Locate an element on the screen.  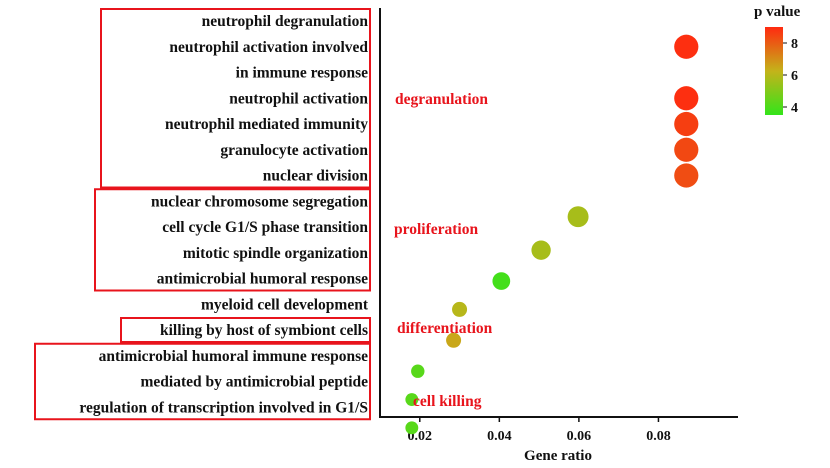
x-tick-label: 0.04 is located at coordinates (499, 436).